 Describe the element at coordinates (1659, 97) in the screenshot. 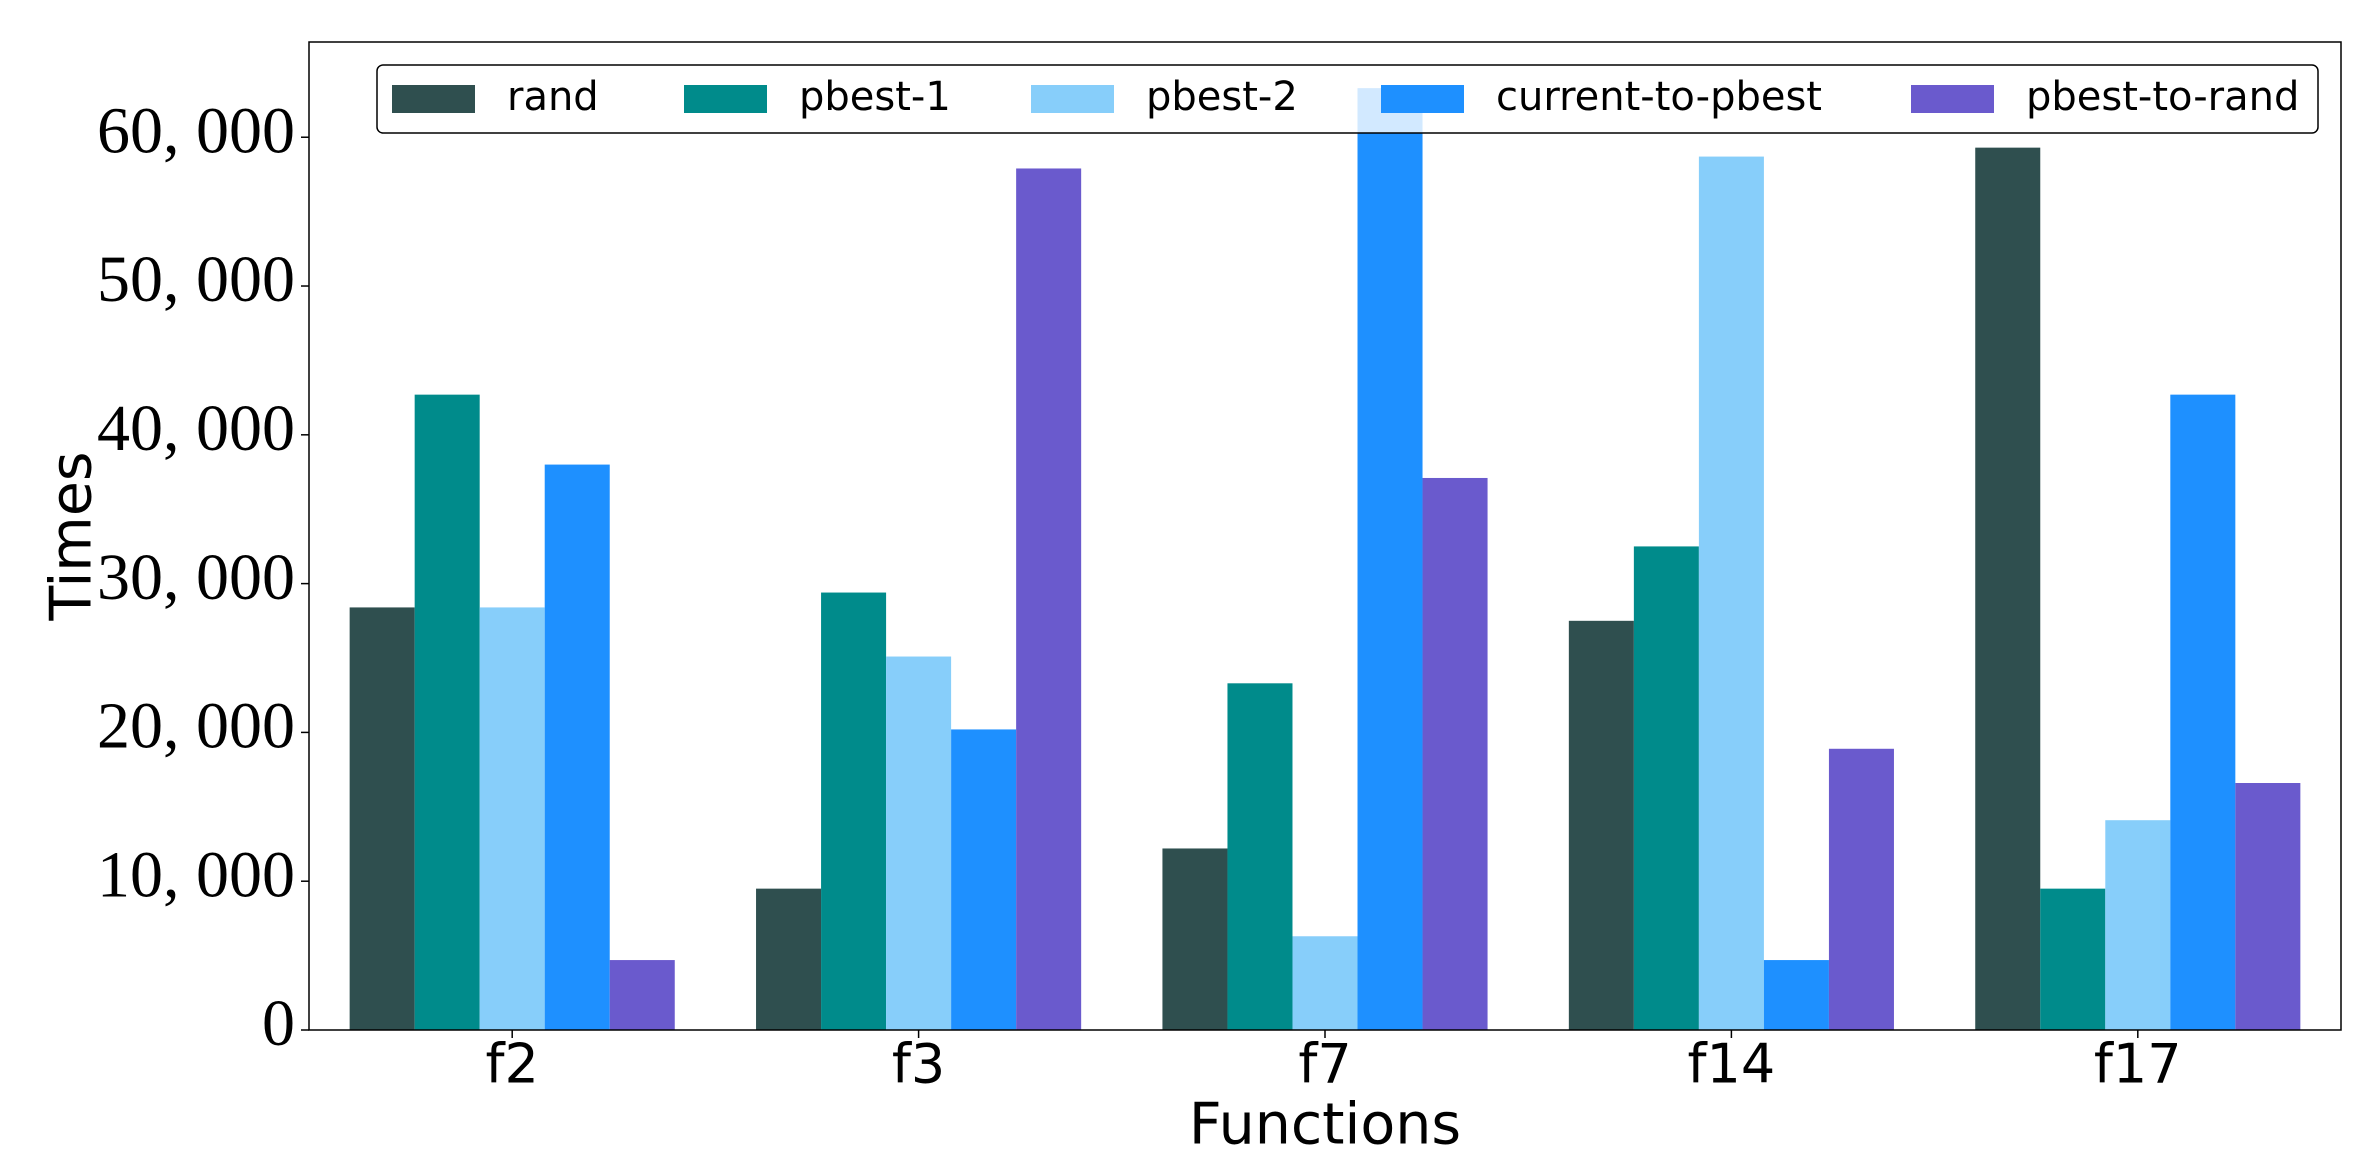

I see `legend-label: current-to-pbest` at that location.